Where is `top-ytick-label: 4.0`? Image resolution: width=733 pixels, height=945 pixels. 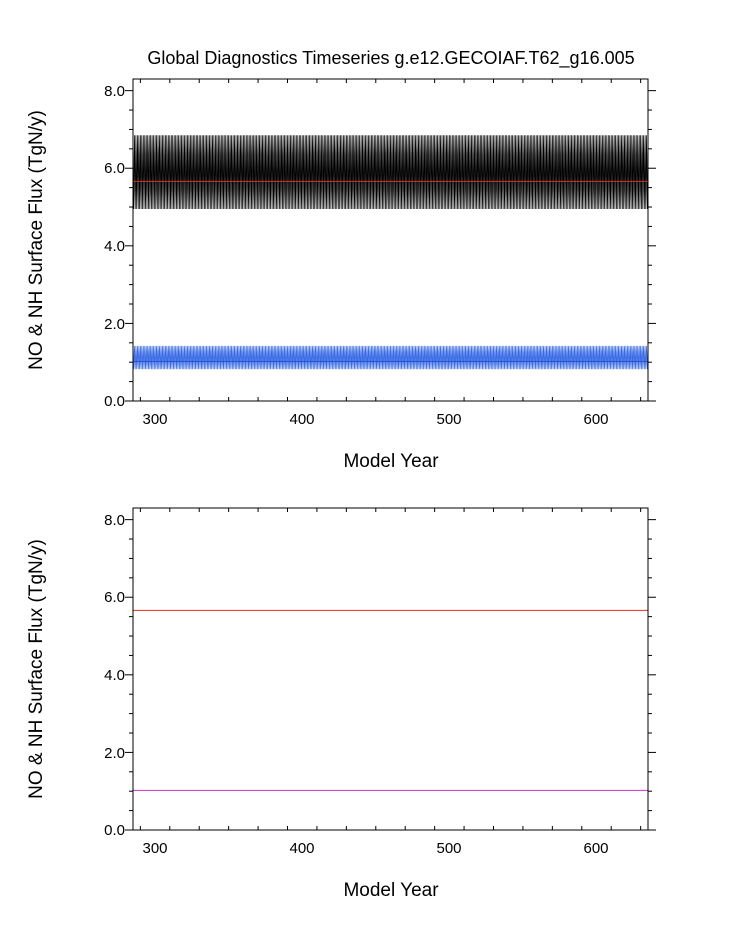 top-ytick-label: 4.0 is located at coordinates (114, 246).